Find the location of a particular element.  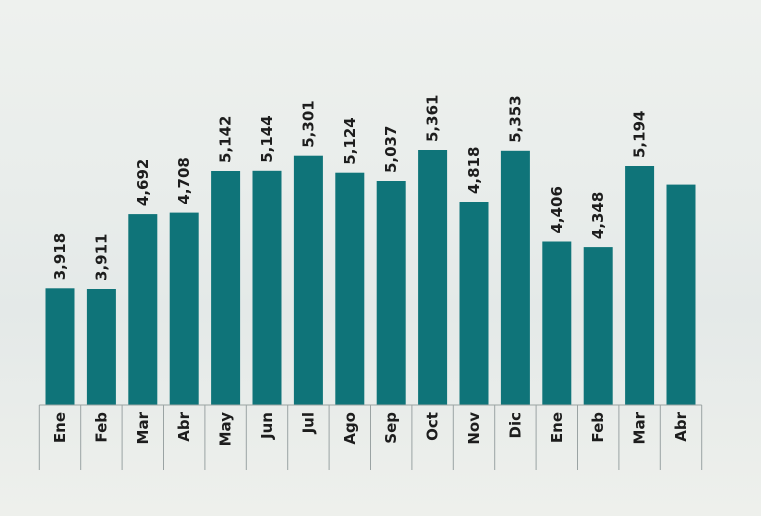

x-tick-label-6: Jul is located at coordinates (308, 423).